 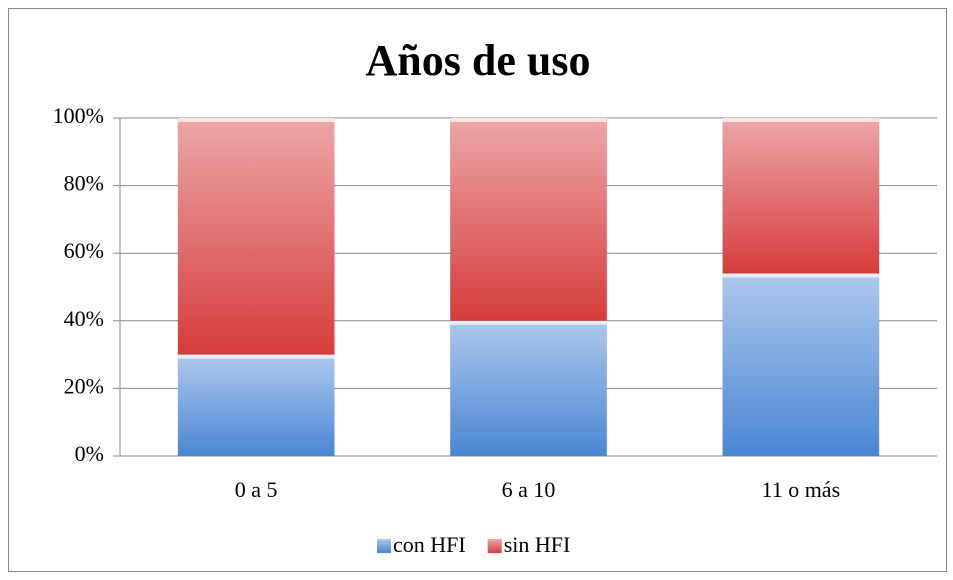 What do you see at coordinates (256, 489) in the screenshot?
I see `x-tick-label: 0 a 5` at bounding box center [256, 489].